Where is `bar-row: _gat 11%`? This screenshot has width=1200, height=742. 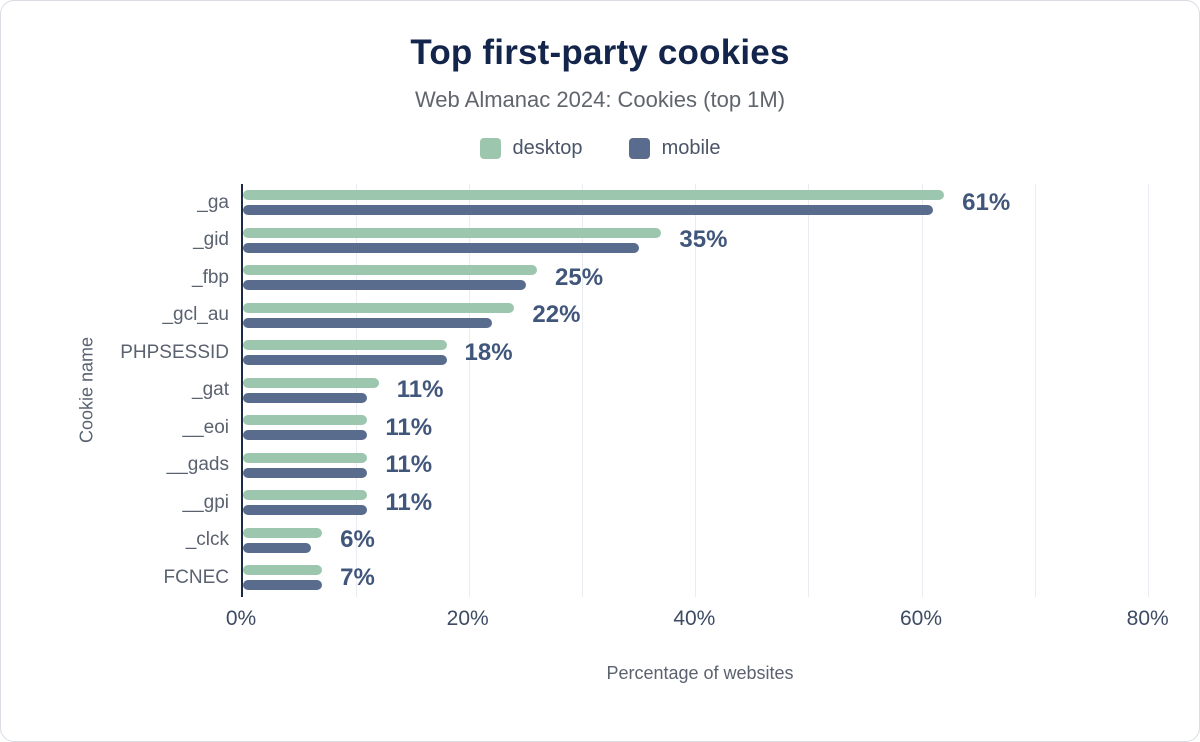
bar-row: _gat 11% is located at coordinates (675, 391).